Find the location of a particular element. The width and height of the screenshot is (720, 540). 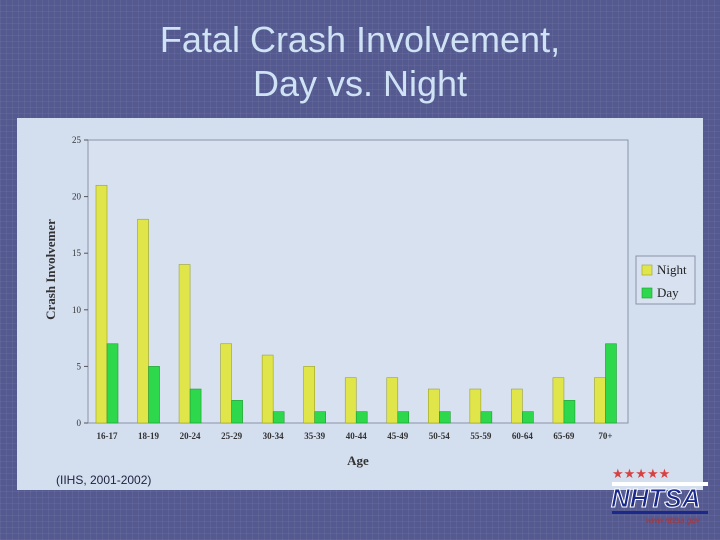

title-line-2: Day vs. Night is located at coordinates (360, 83).